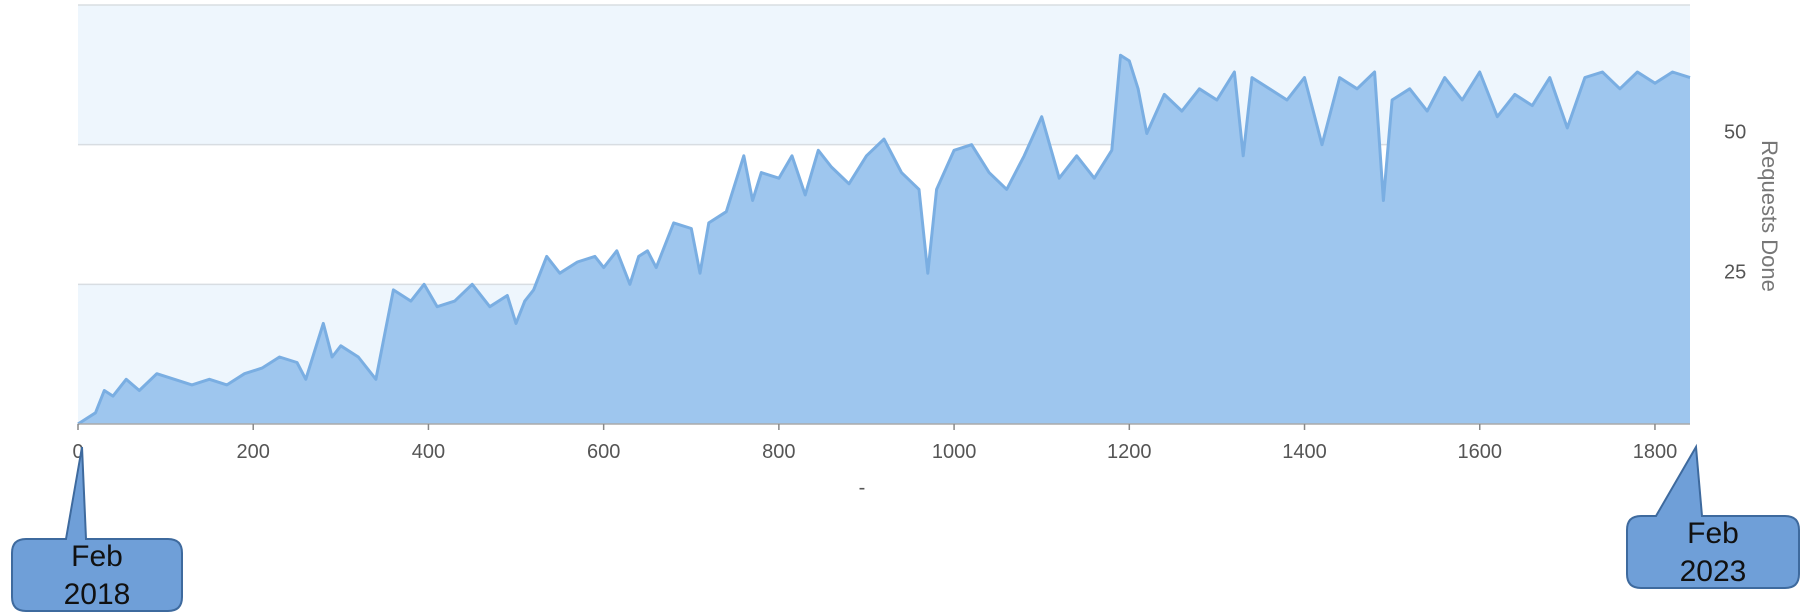  I want to click on x-axis-mark: -, so click(862, 488).